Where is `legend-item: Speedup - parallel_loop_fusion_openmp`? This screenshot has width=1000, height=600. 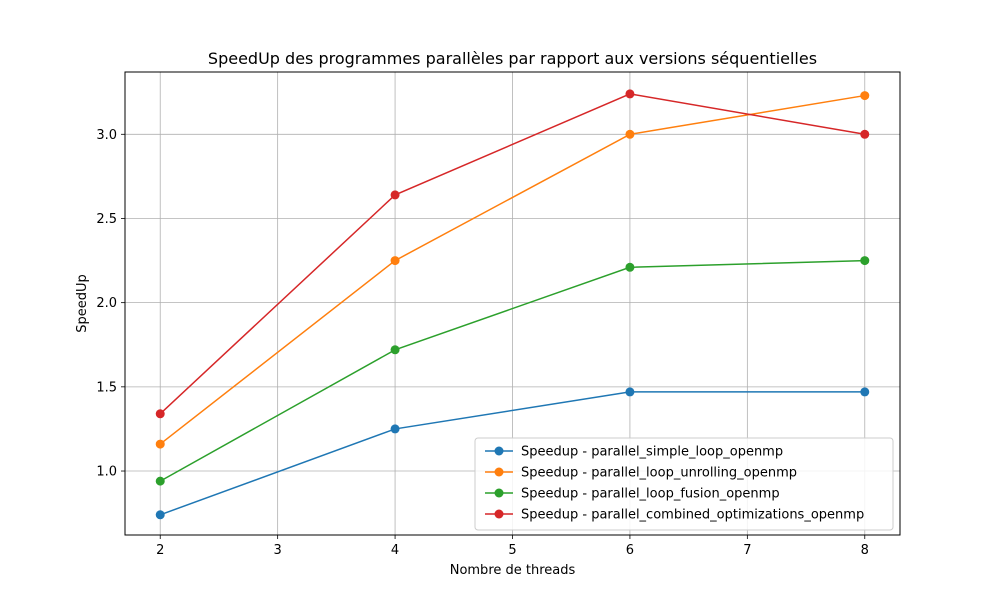 legend-item: Speedup - parallel_loop_fusion_openmp is located at coordinates (632, 494).